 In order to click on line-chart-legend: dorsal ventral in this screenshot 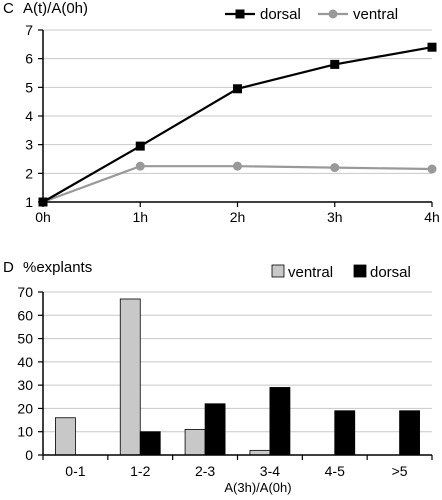, I will do `click(311, 14)`.